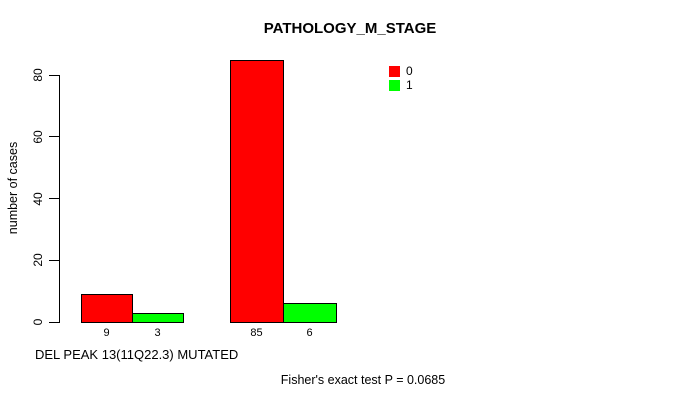 The height and width of the screenshot is (400, 690). What do you see at coordinates (363, 380) in the screenshot?
I see `fisher-test-footnote: Fisher's exact test P = 0.0685` at bounding box center [363, 380].